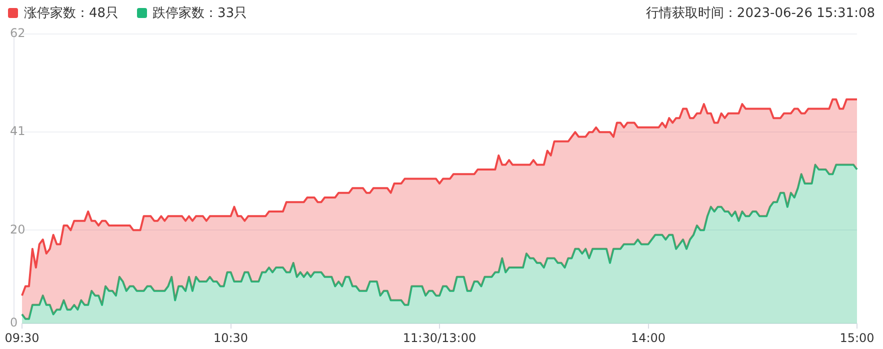 Image resolution: width=883 pixels, height=349 pixels. Describe the element at coordinates (230, 337) in the screenshot. I see `x-tick-label: 10:30` at that location.